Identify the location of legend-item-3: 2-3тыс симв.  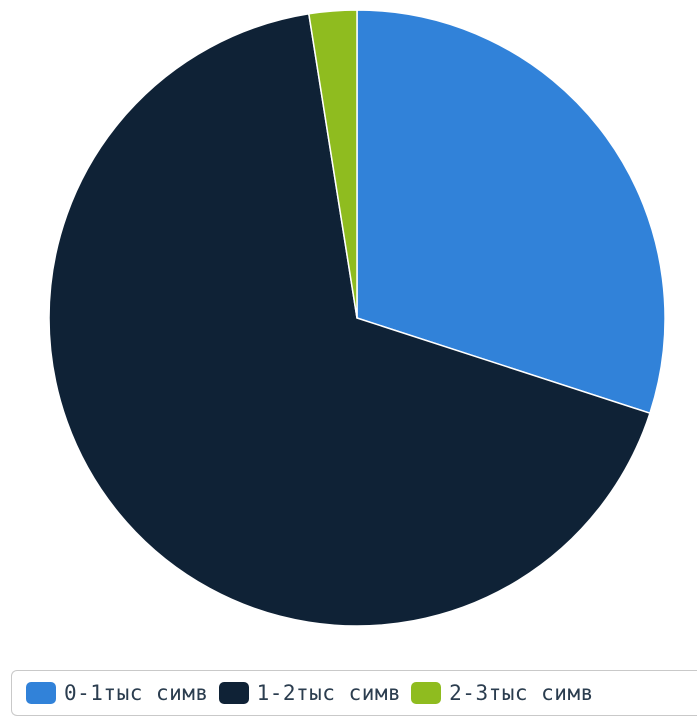
(502, 693).